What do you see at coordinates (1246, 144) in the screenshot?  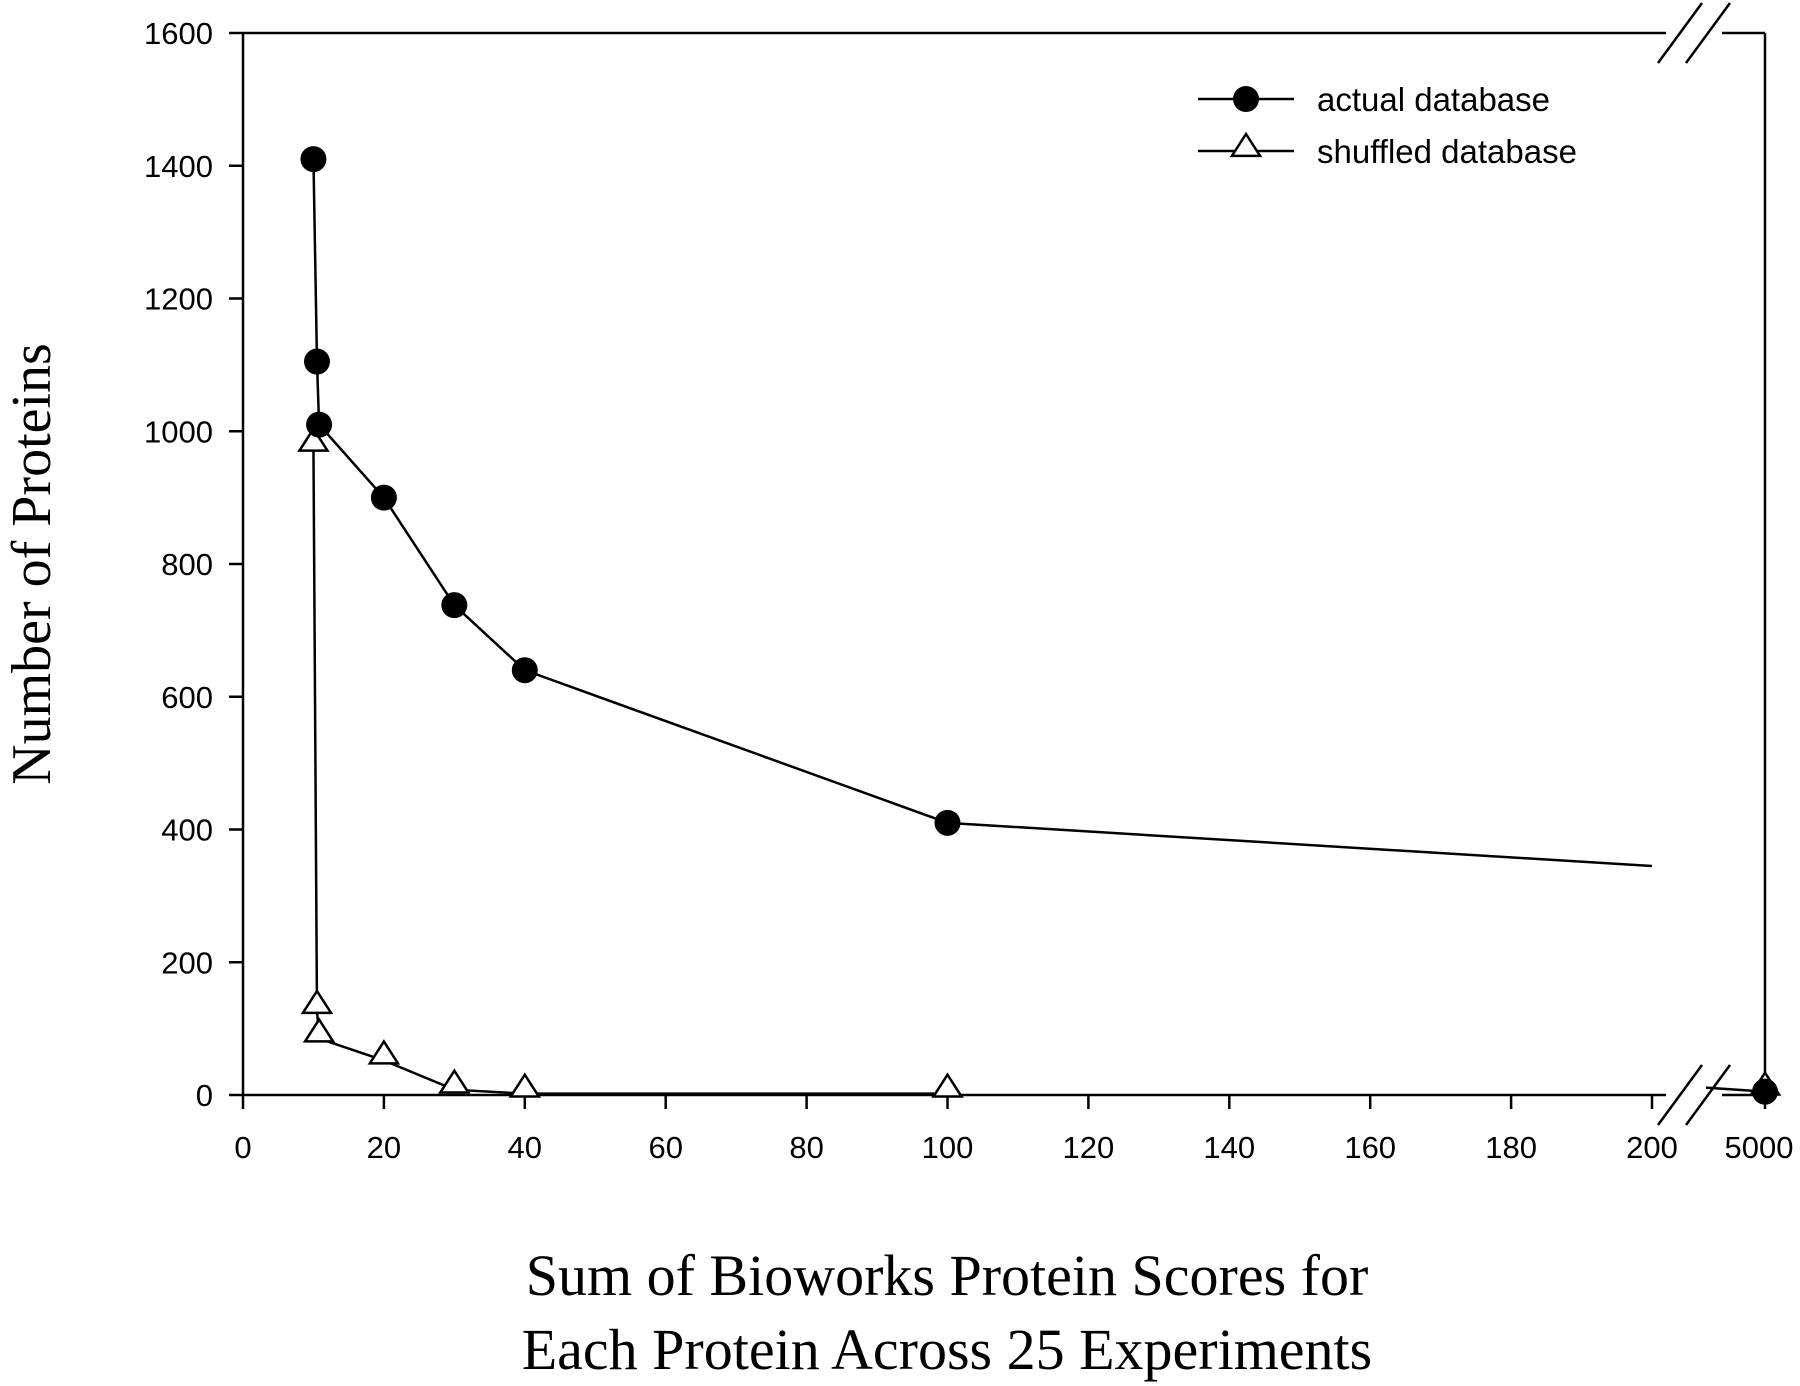 I see `legend-marker-shuffled` at bounding box center [1246, 144].